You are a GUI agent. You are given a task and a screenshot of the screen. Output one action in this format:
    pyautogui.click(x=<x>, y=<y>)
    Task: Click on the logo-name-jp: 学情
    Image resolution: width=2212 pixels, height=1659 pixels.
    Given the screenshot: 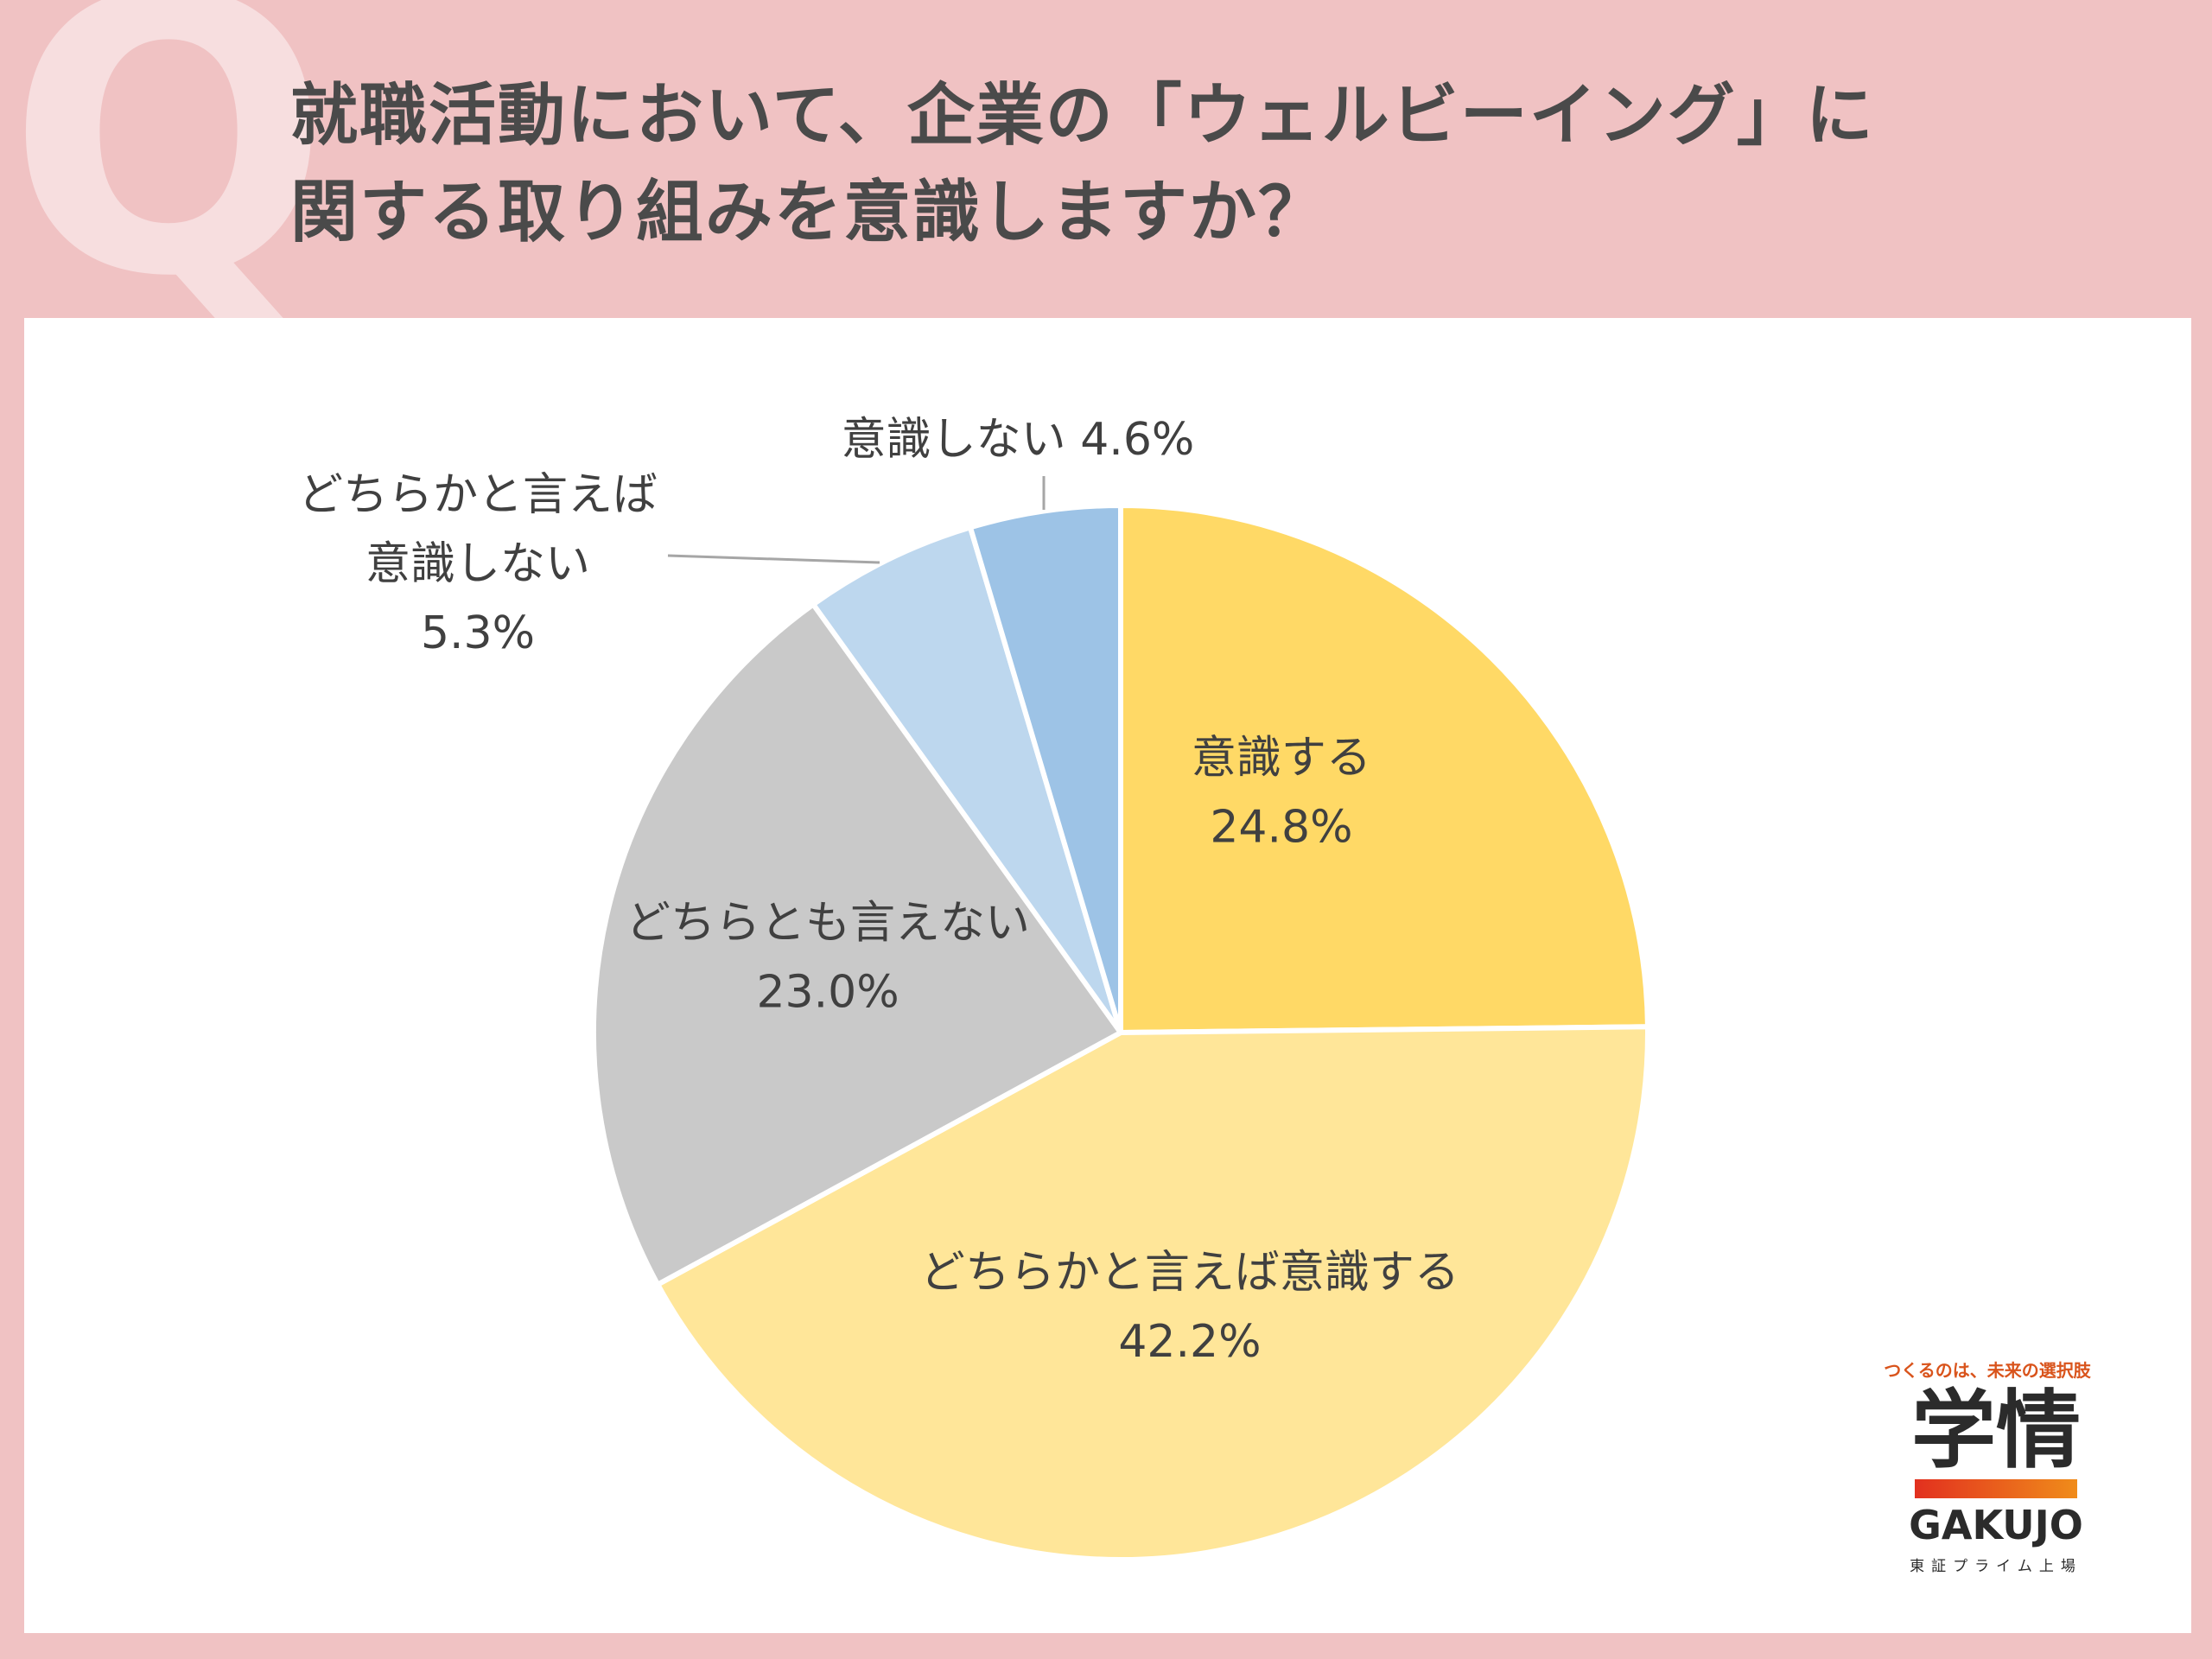 What is the action you would take?
    pyautogui.click(x=1995, y=1431)
    